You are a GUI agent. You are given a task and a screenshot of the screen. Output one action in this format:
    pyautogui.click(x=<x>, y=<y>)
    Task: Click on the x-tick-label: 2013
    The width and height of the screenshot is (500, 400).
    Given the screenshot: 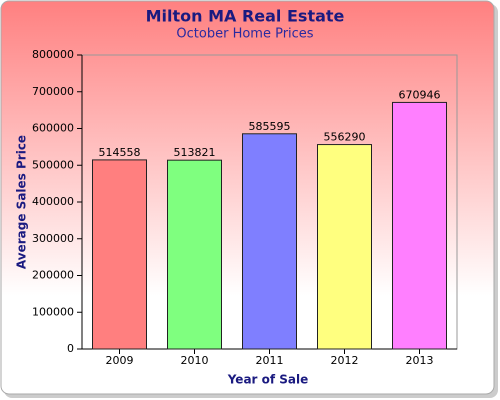 What is the action you would take?
    pyautogui.click(x=420, y=360)
    